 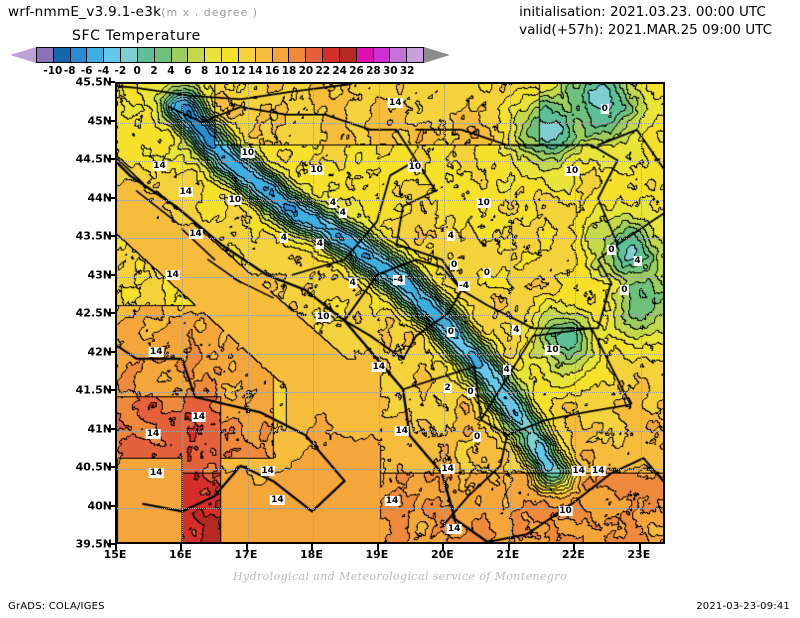 What do you see at coordinates (442, 554) in the screenshot?
I see `lon-tick-20E: 20E` at bounding box center [442, 554].